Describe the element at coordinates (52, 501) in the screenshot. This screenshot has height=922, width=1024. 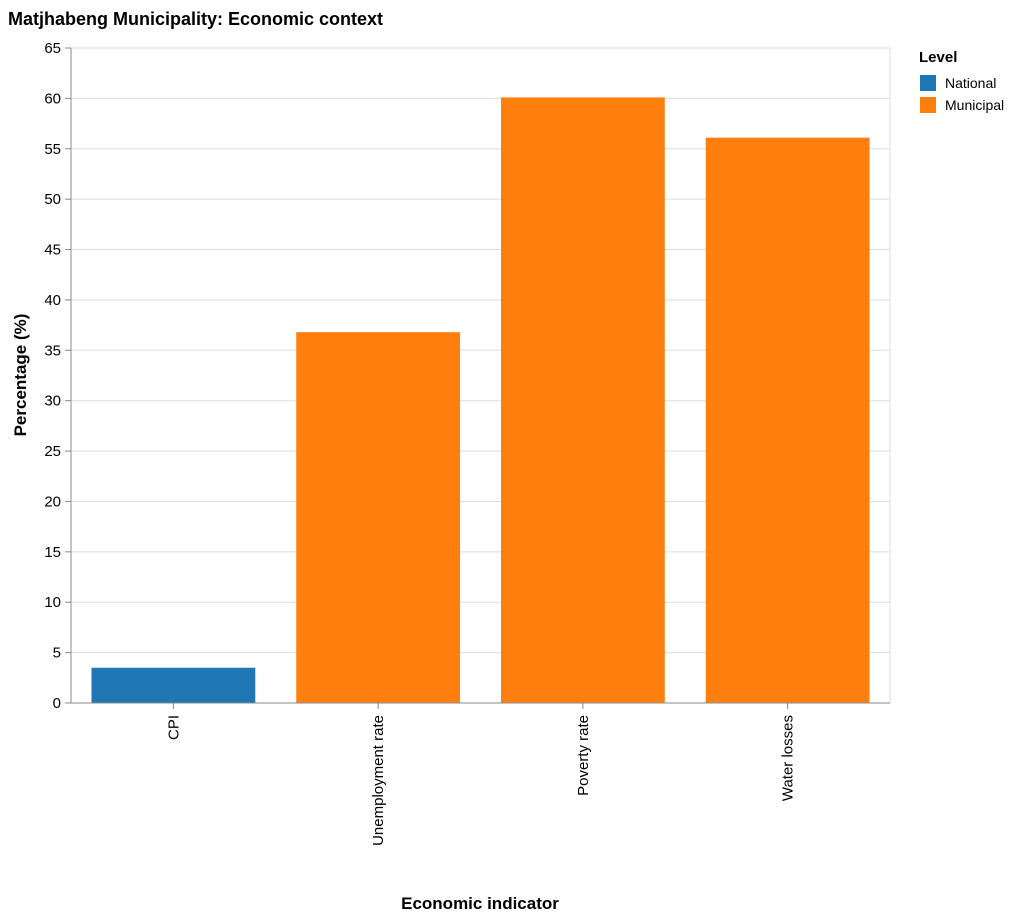
I see `y-tick-label: 20` at that location.